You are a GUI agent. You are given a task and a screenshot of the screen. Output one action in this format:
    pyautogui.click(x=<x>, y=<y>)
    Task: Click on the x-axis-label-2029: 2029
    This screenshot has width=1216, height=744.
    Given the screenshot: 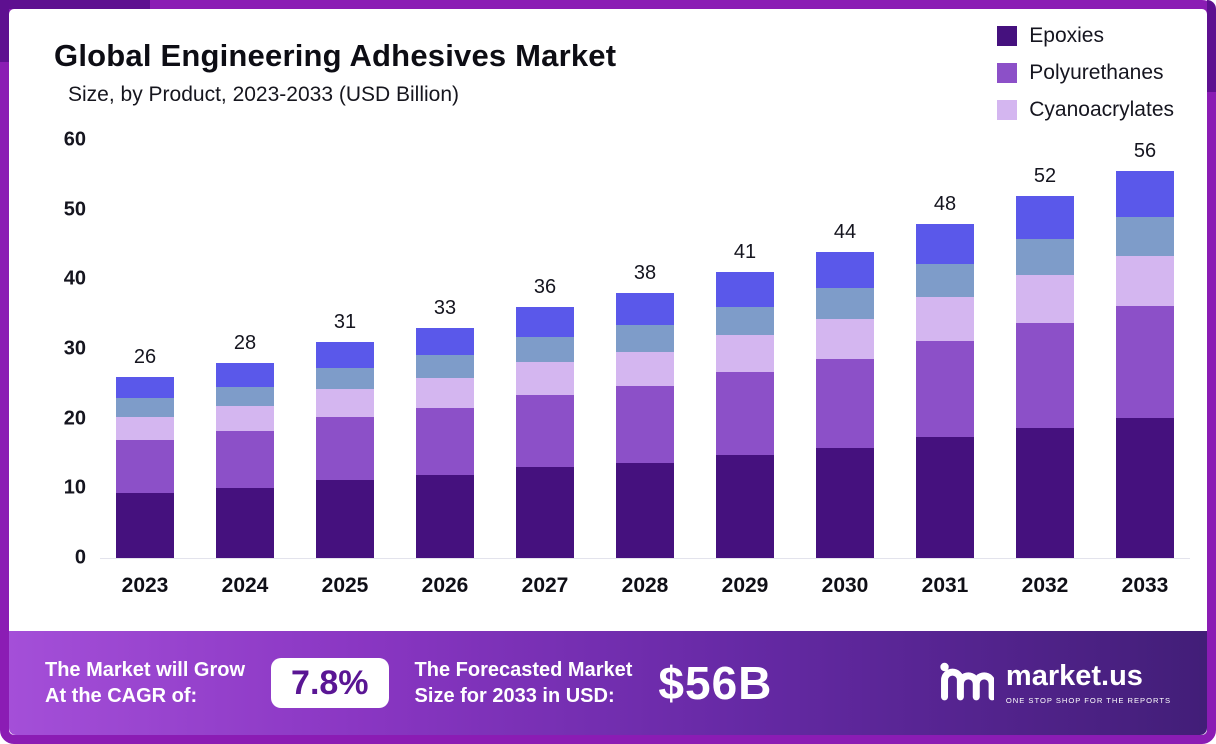 What is the action you would take?
    pyautogui.click(x=745, y=585)
    